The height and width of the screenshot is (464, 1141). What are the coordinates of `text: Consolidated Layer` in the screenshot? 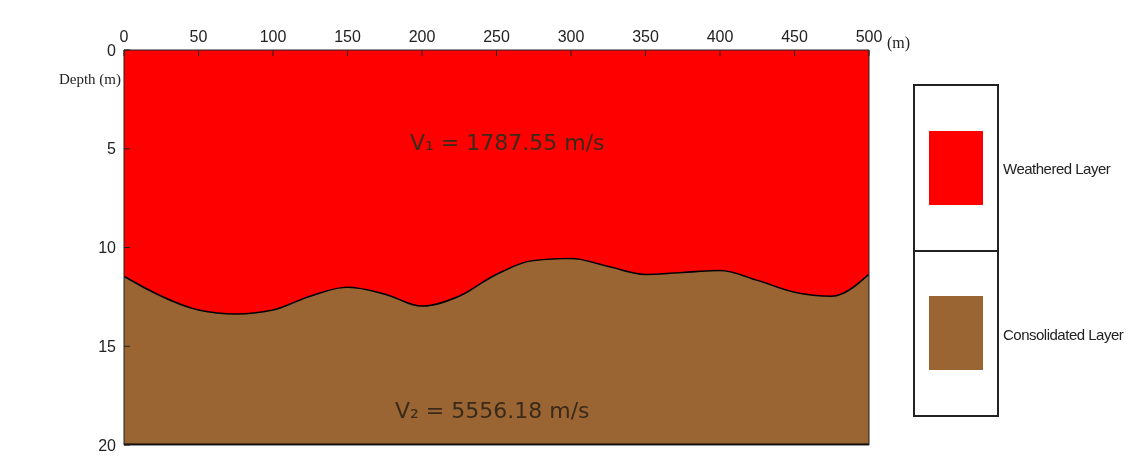 It's located at (1063, 334).